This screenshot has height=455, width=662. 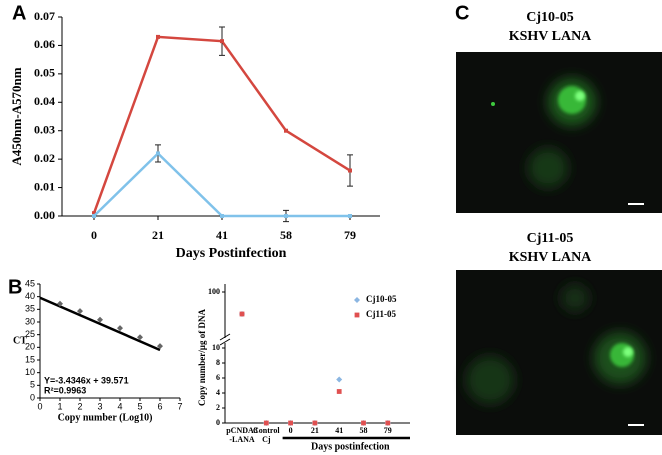 I want to click on fit-line, so click(x=100, y=324).